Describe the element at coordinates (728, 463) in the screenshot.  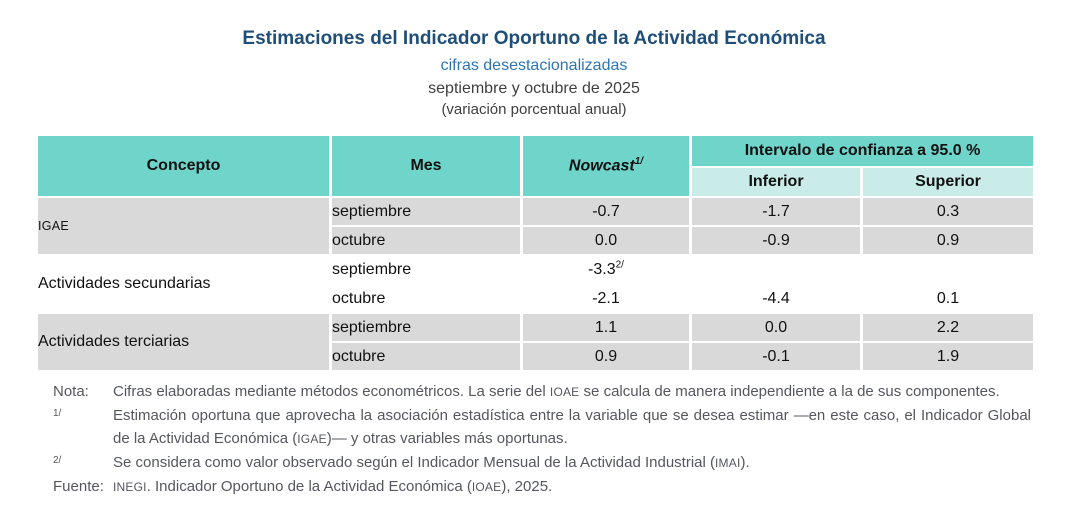
I see `acronym: IMAI` at that location.